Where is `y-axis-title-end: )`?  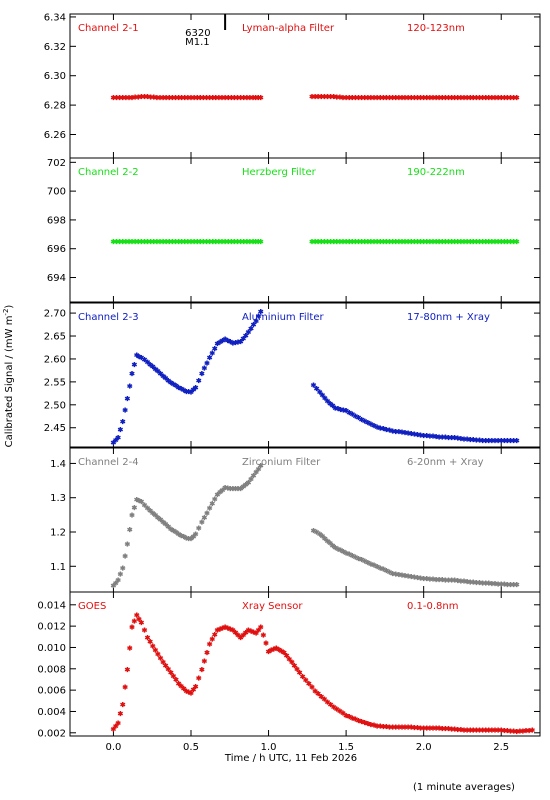
y-axis-title-end: ) is located at coordinates (9, 307).